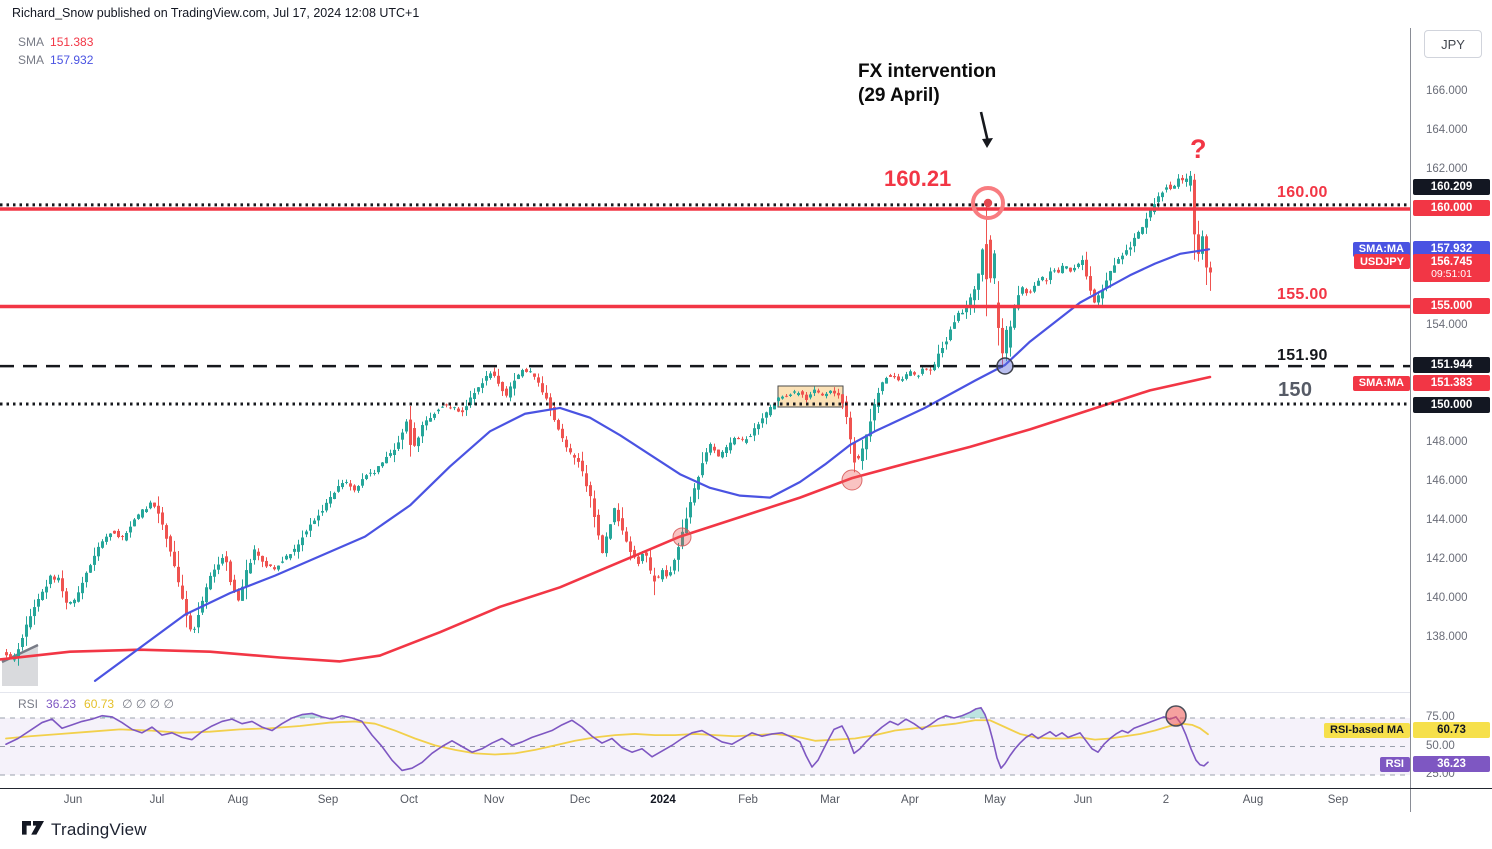  What do you see at coordinates (72, 60) in the screenshot?
I see `sma-50-value: 157.932` at bounding box center [72, 60].